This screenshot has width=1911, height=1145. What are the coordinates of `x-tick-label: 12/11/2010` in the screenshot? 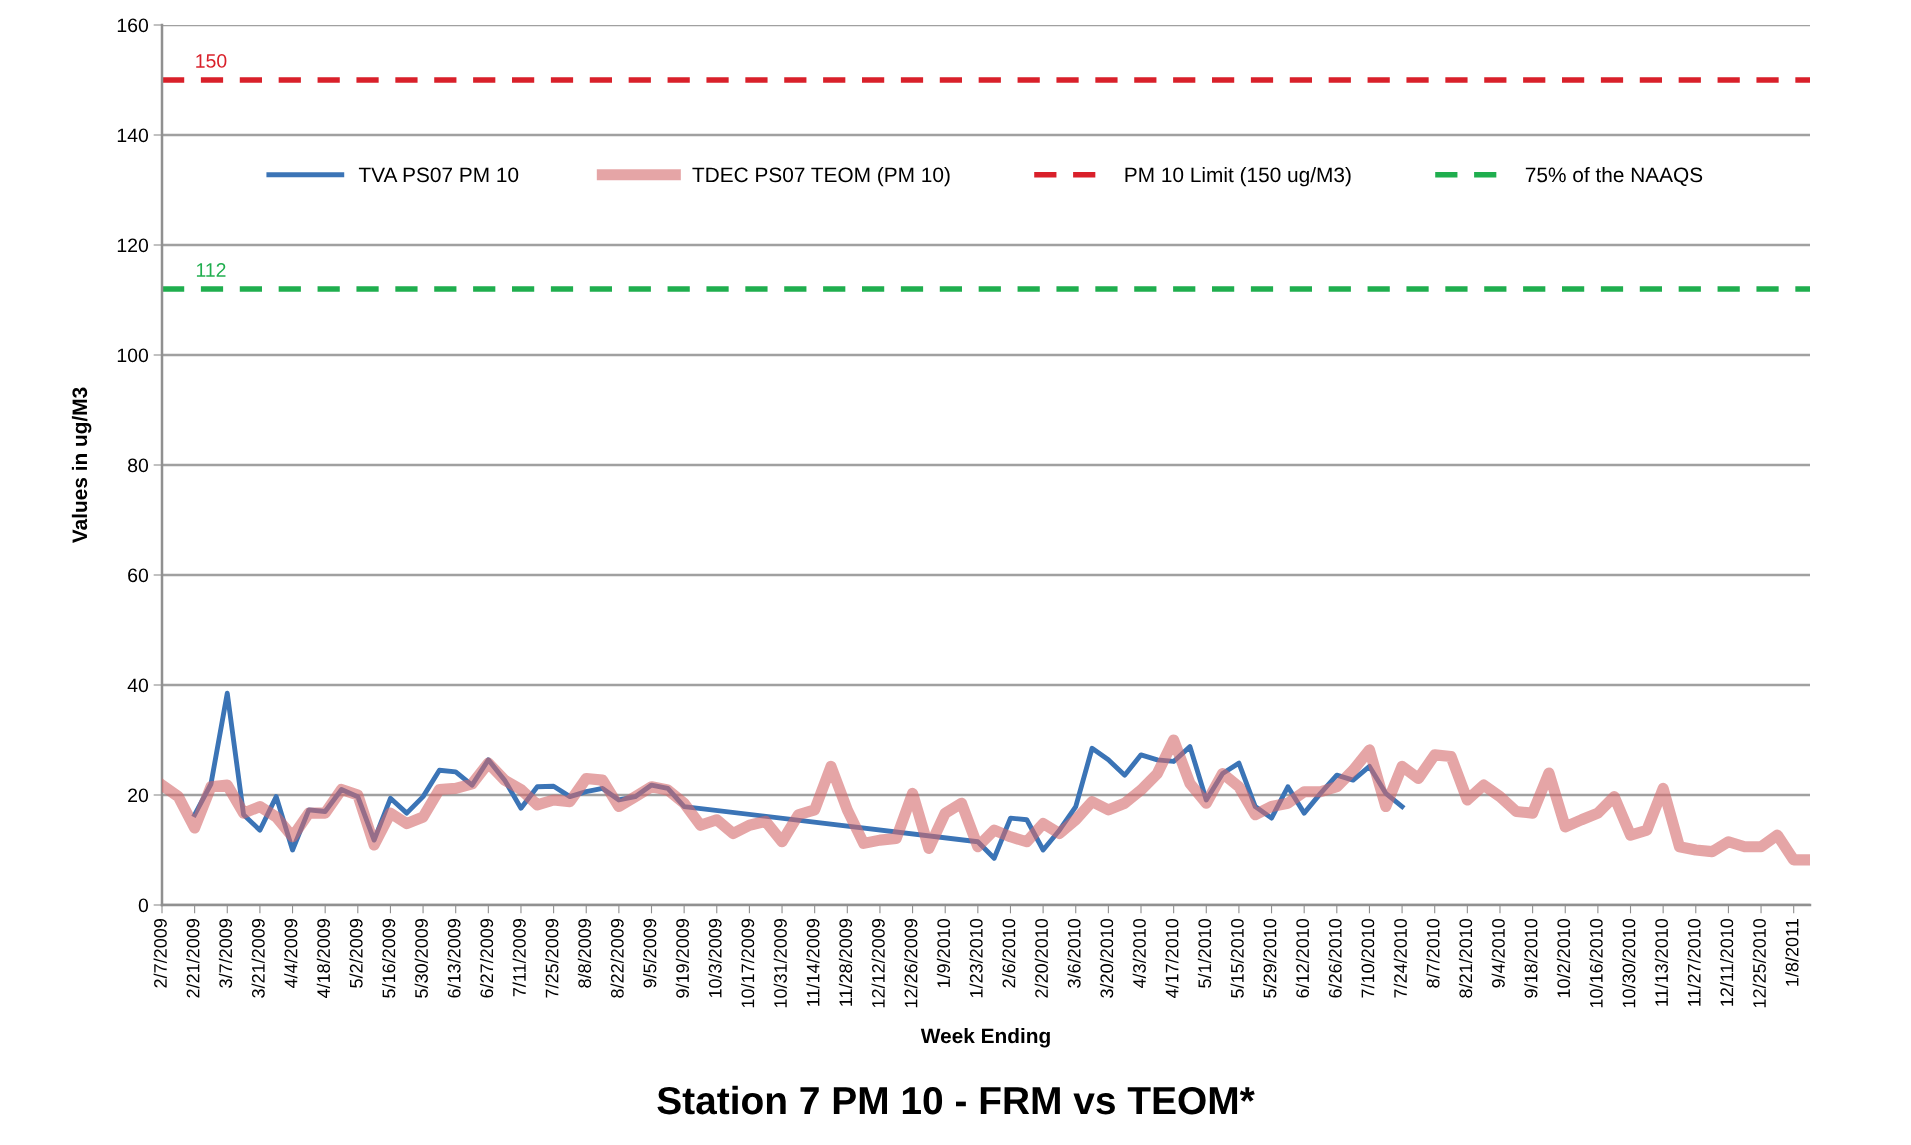 It's located at (1727, 962).